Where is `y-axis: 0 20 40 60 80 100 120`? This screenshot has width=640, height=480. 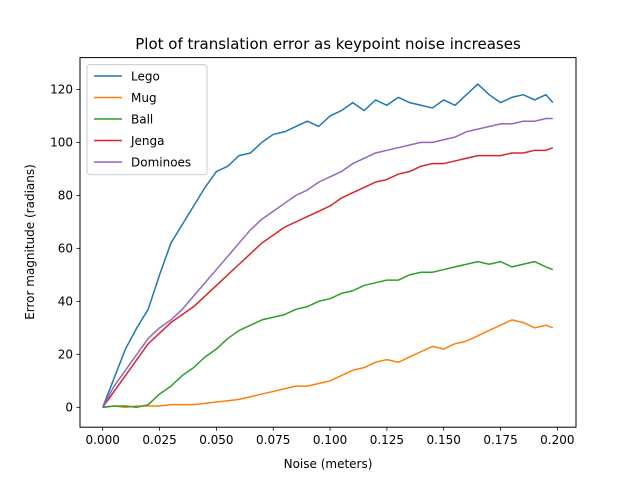 y-axis: 0 20 40 60 80 100 120 is located at coordinates (65, 248).